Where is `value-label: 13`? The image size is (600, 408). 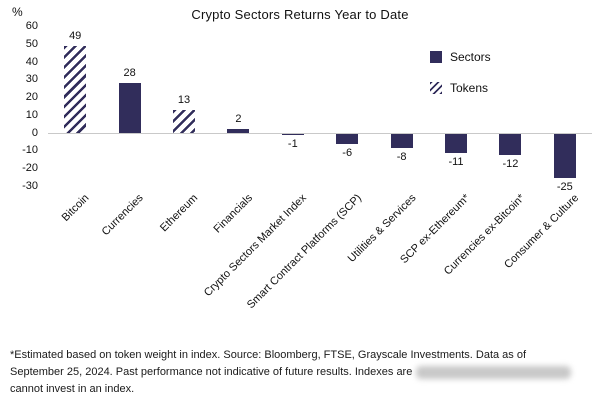
value-label: 13 is located at coordinates (184, 99).